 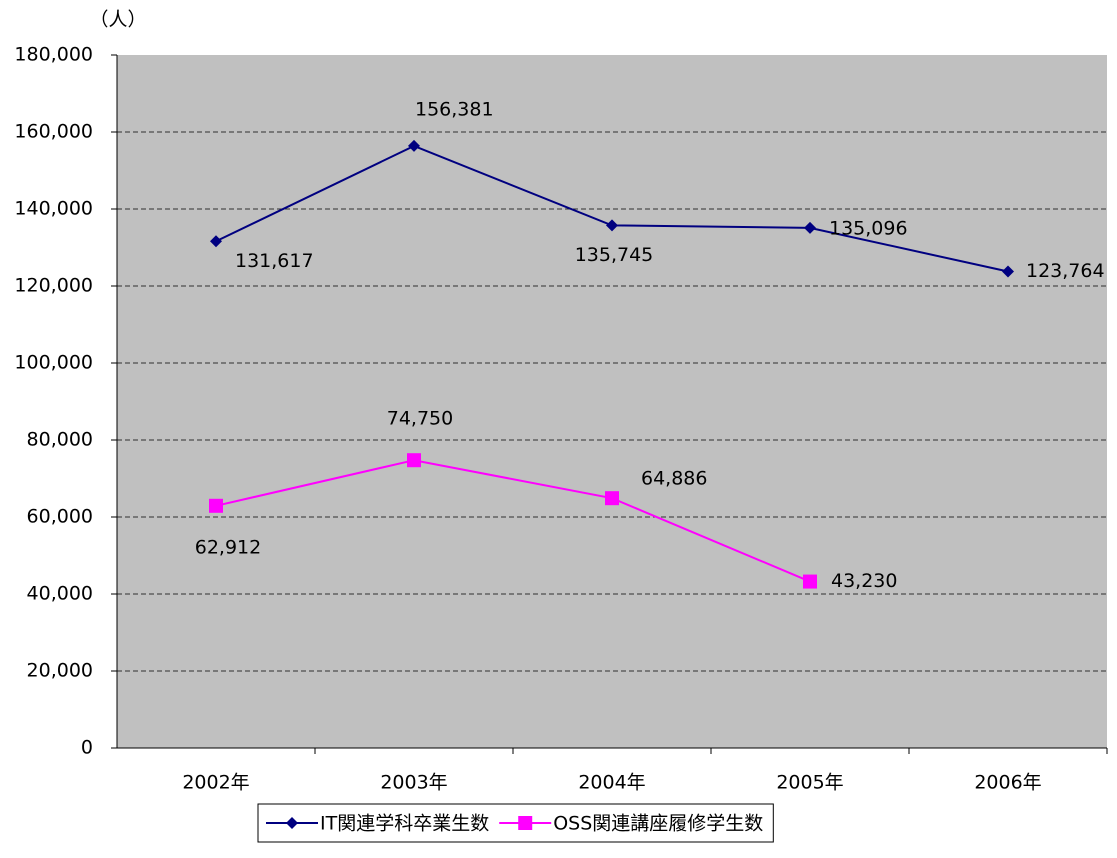 I want to click on x-tick-label: 2004年, so click(x=611, y=783).